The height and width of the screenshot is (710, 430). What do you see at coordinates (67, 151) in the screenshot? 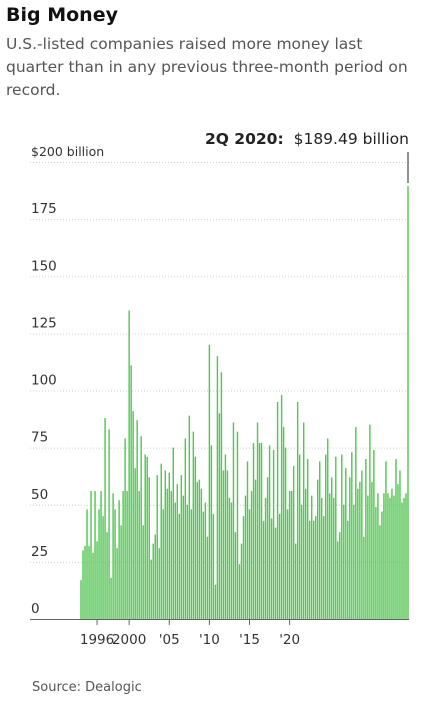
I see `y-tick-label-200: $200 billion` at bounding box center [67, 151].